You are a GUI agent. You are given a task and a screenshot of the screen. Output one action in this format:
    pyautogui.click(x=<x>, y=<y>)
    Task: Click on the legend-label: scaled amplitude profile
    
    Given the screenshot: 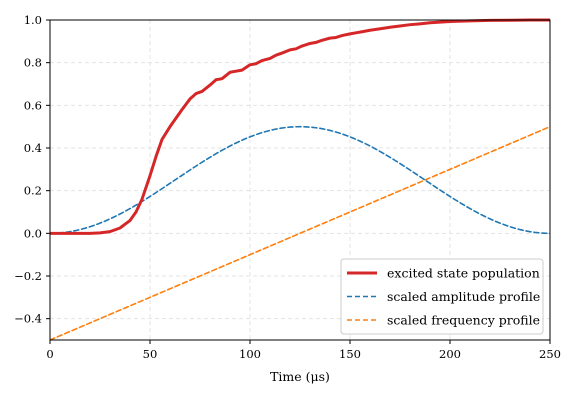 What is the action you would take?
    pyautogui.click(x=463, y=296)
    